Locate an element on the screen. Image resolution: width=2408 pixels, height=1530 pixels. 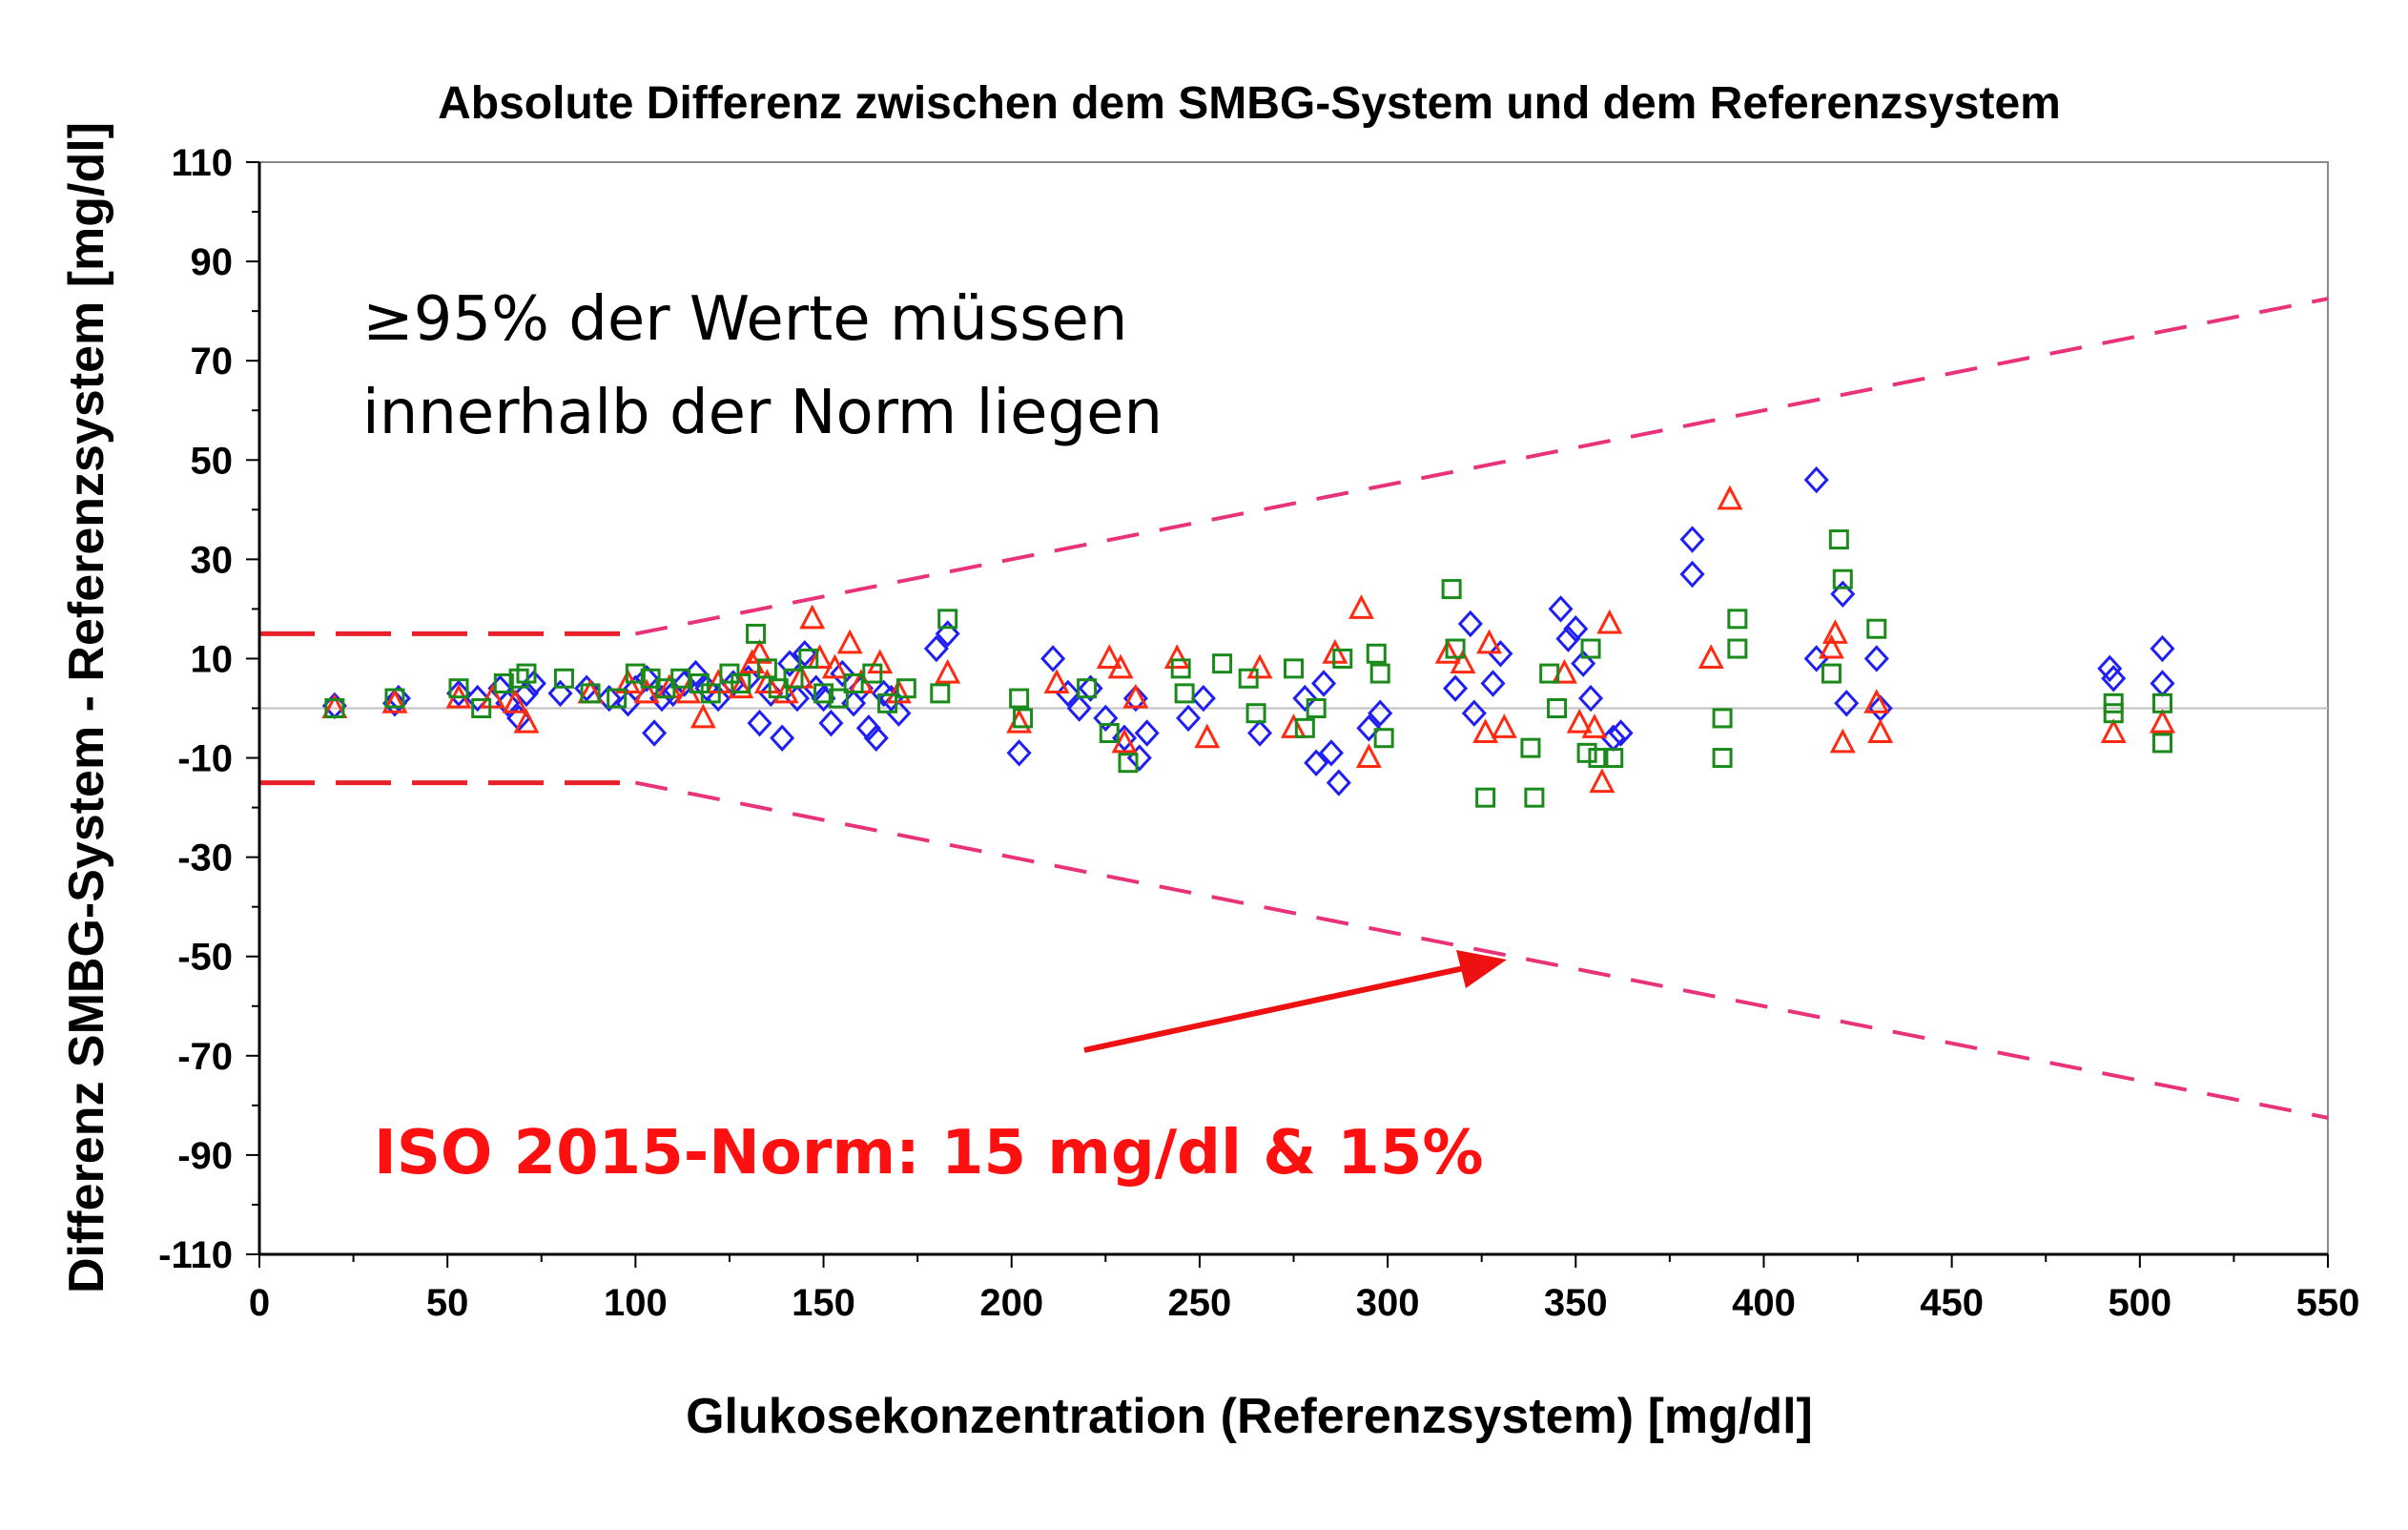
x-axis: 0 50 100 150 200 250 300 350 400 450 500 550 is located at coordinates (1304, 1288).